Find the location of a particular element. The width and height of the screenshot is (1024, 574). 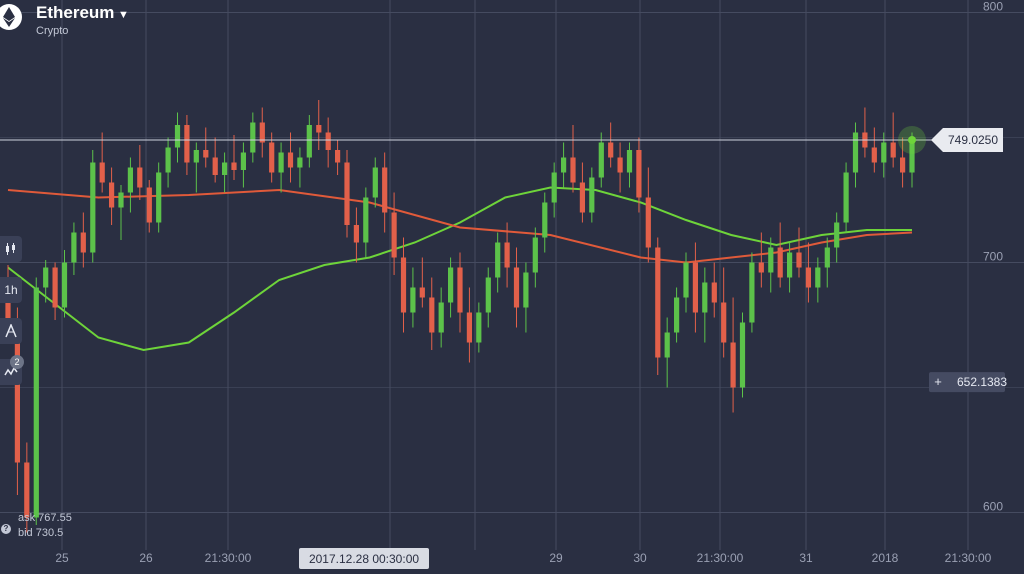

chevron-down-icon: ▼ is located at coordinates (123, 15).